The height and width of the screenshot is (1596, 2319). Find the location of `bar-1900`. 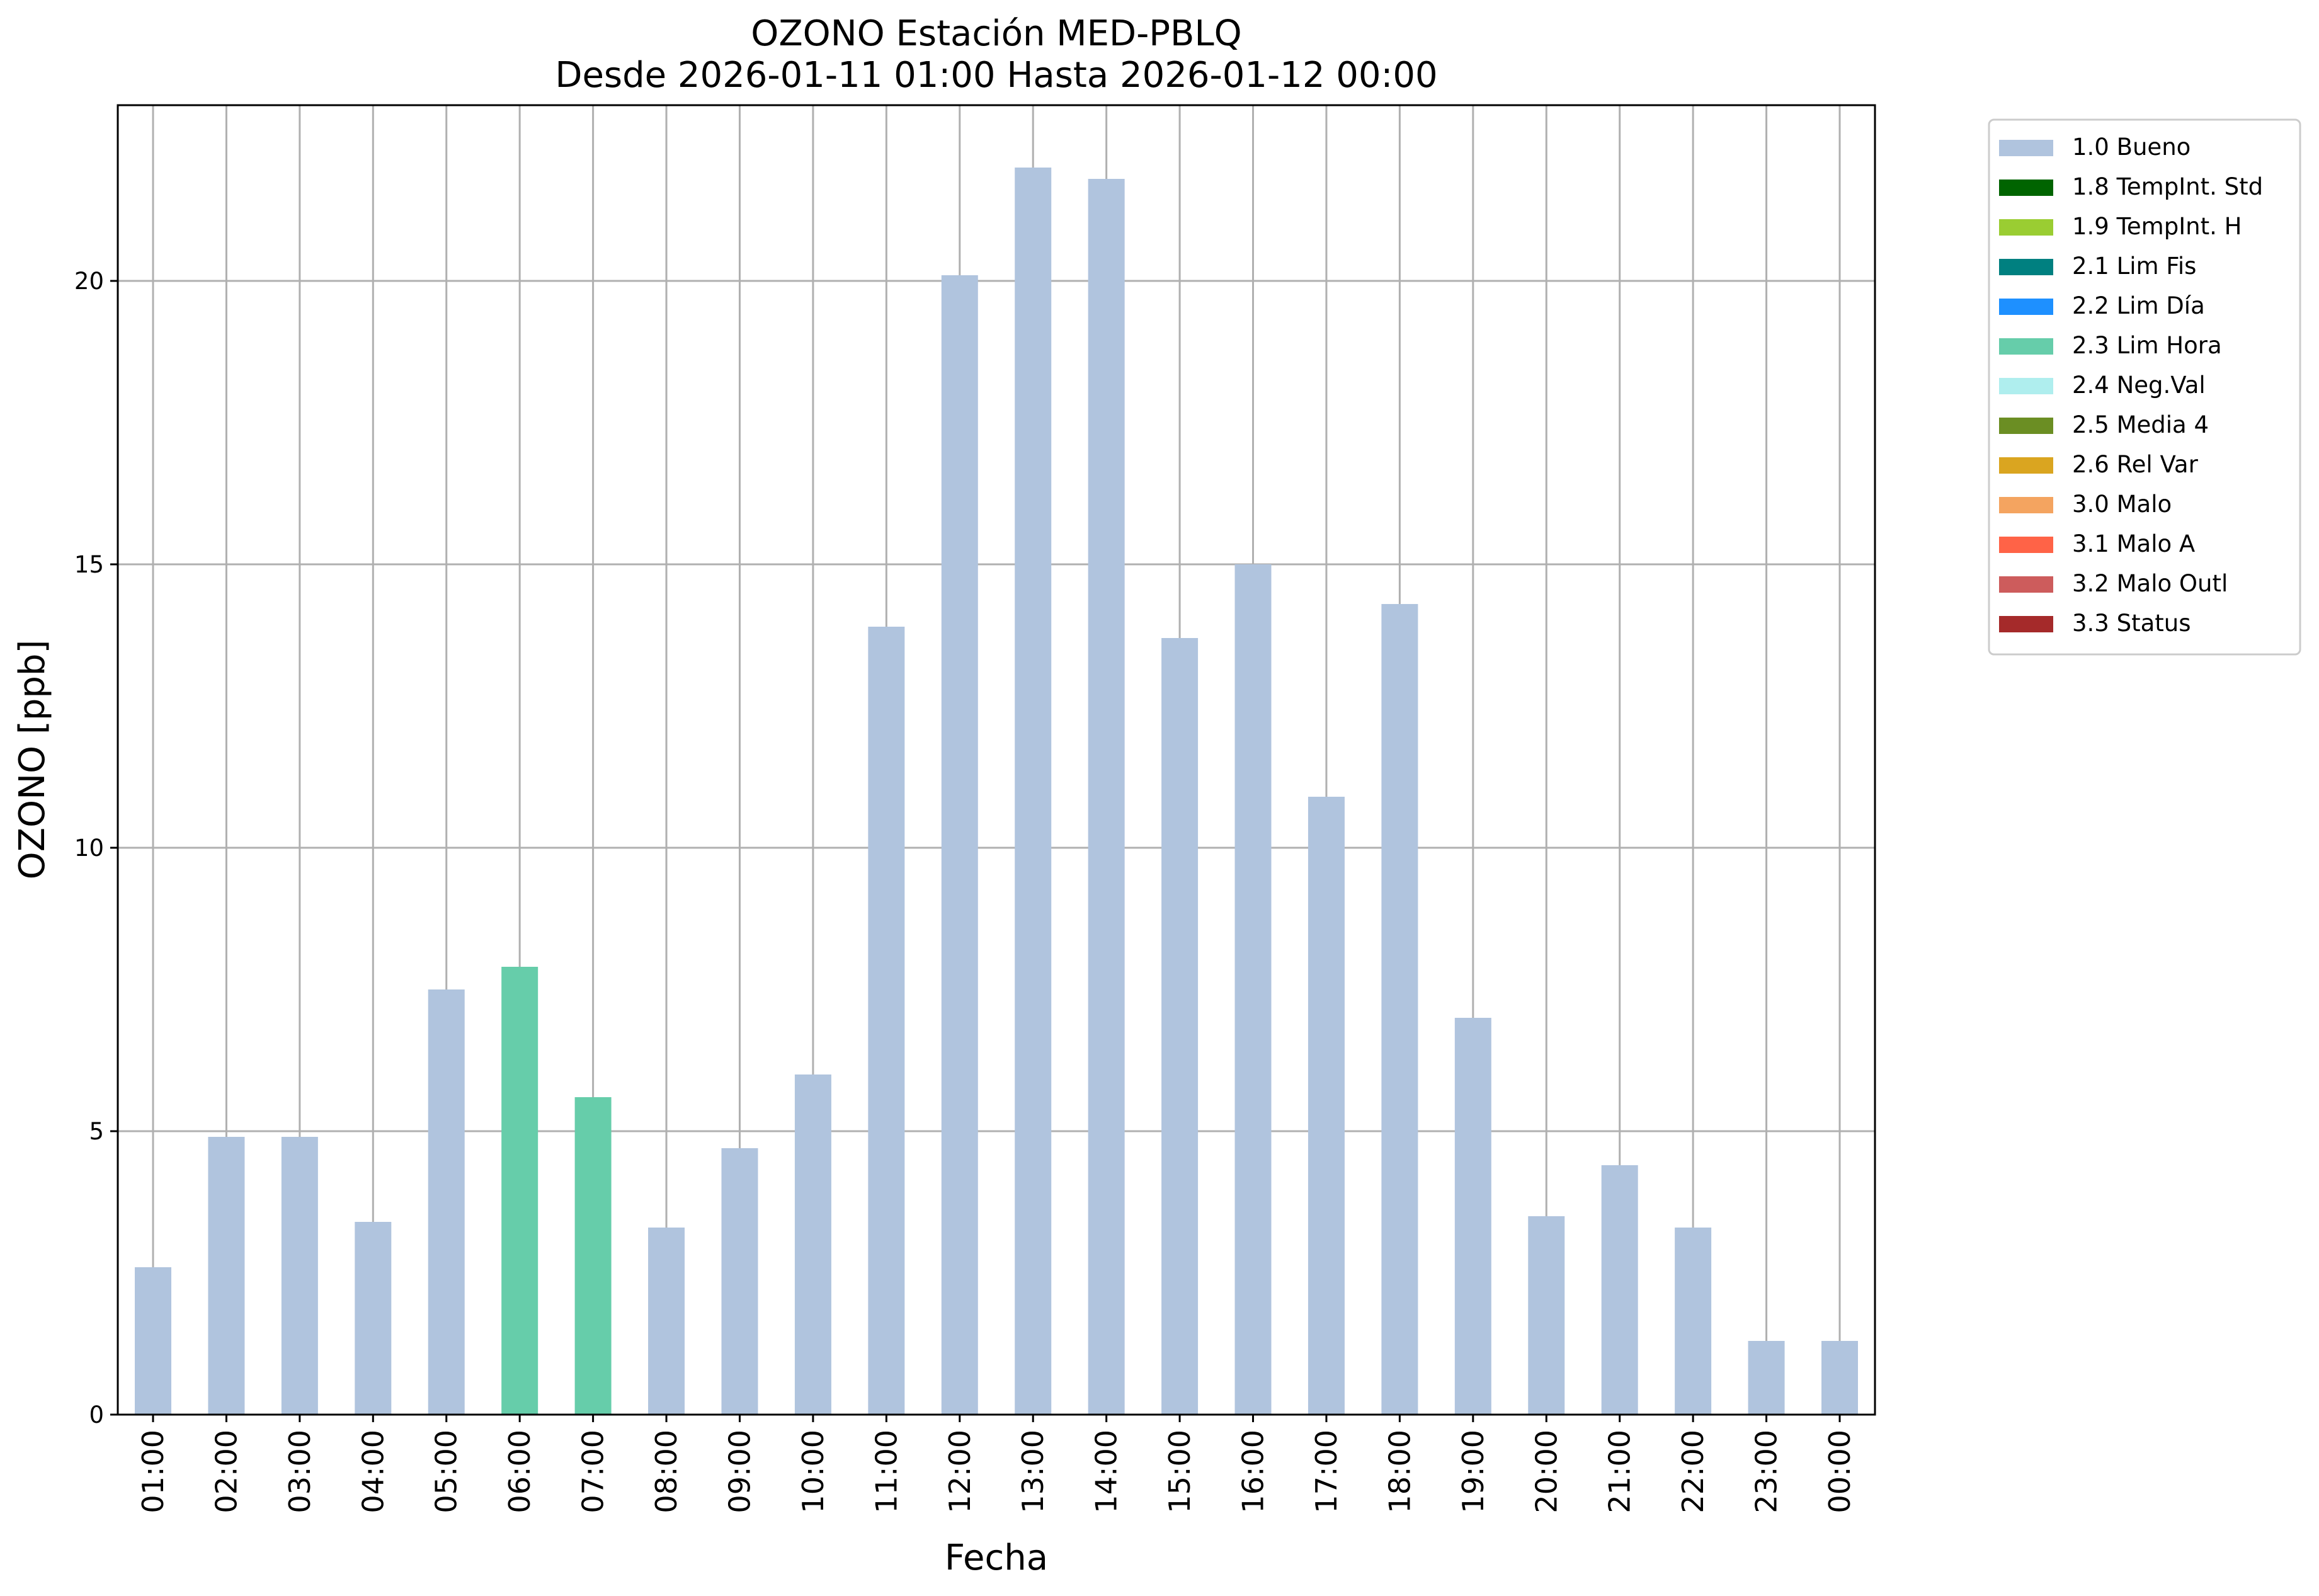

bar-1900 is located at coordinates (1472, 1216).